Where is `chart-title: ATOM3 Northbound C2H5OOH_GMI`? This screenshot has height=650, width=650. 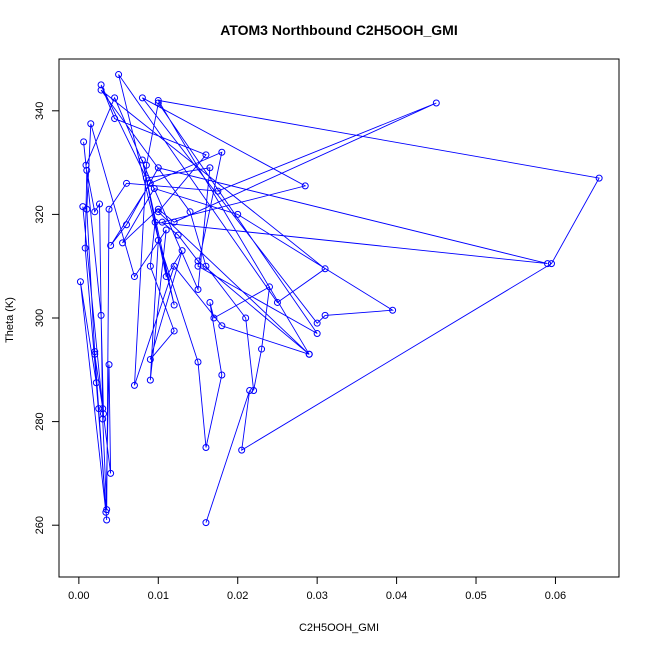
chart-title: ATOM3 Northbound C2H5OOH_GMI is located at coordinates (338, 30).